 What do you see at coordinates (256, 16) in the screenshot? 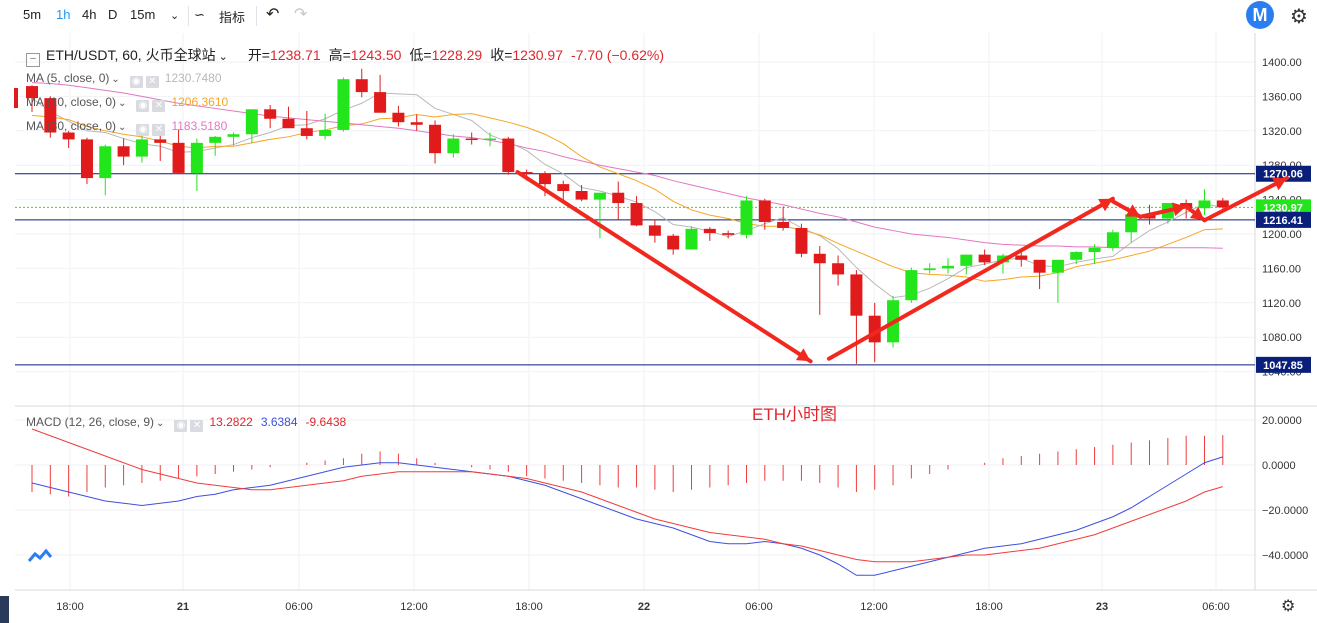
I see `toolbar-divider` at bounding box center [256, 16].